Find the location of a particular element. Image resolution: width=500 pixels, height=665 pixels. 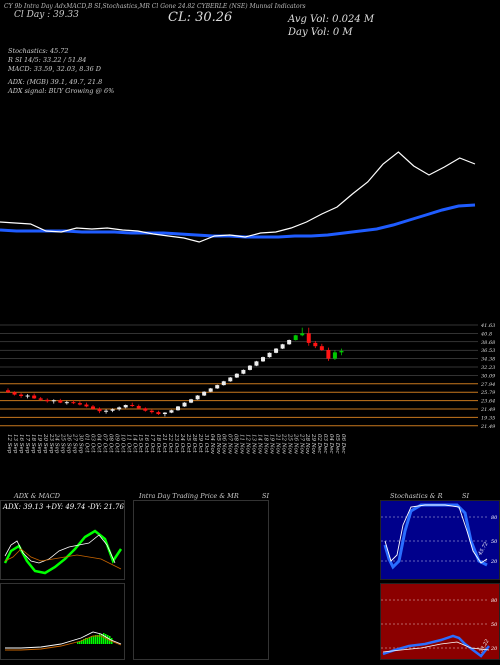

date-label: 25 Sep is located at coordinates (63, 443).